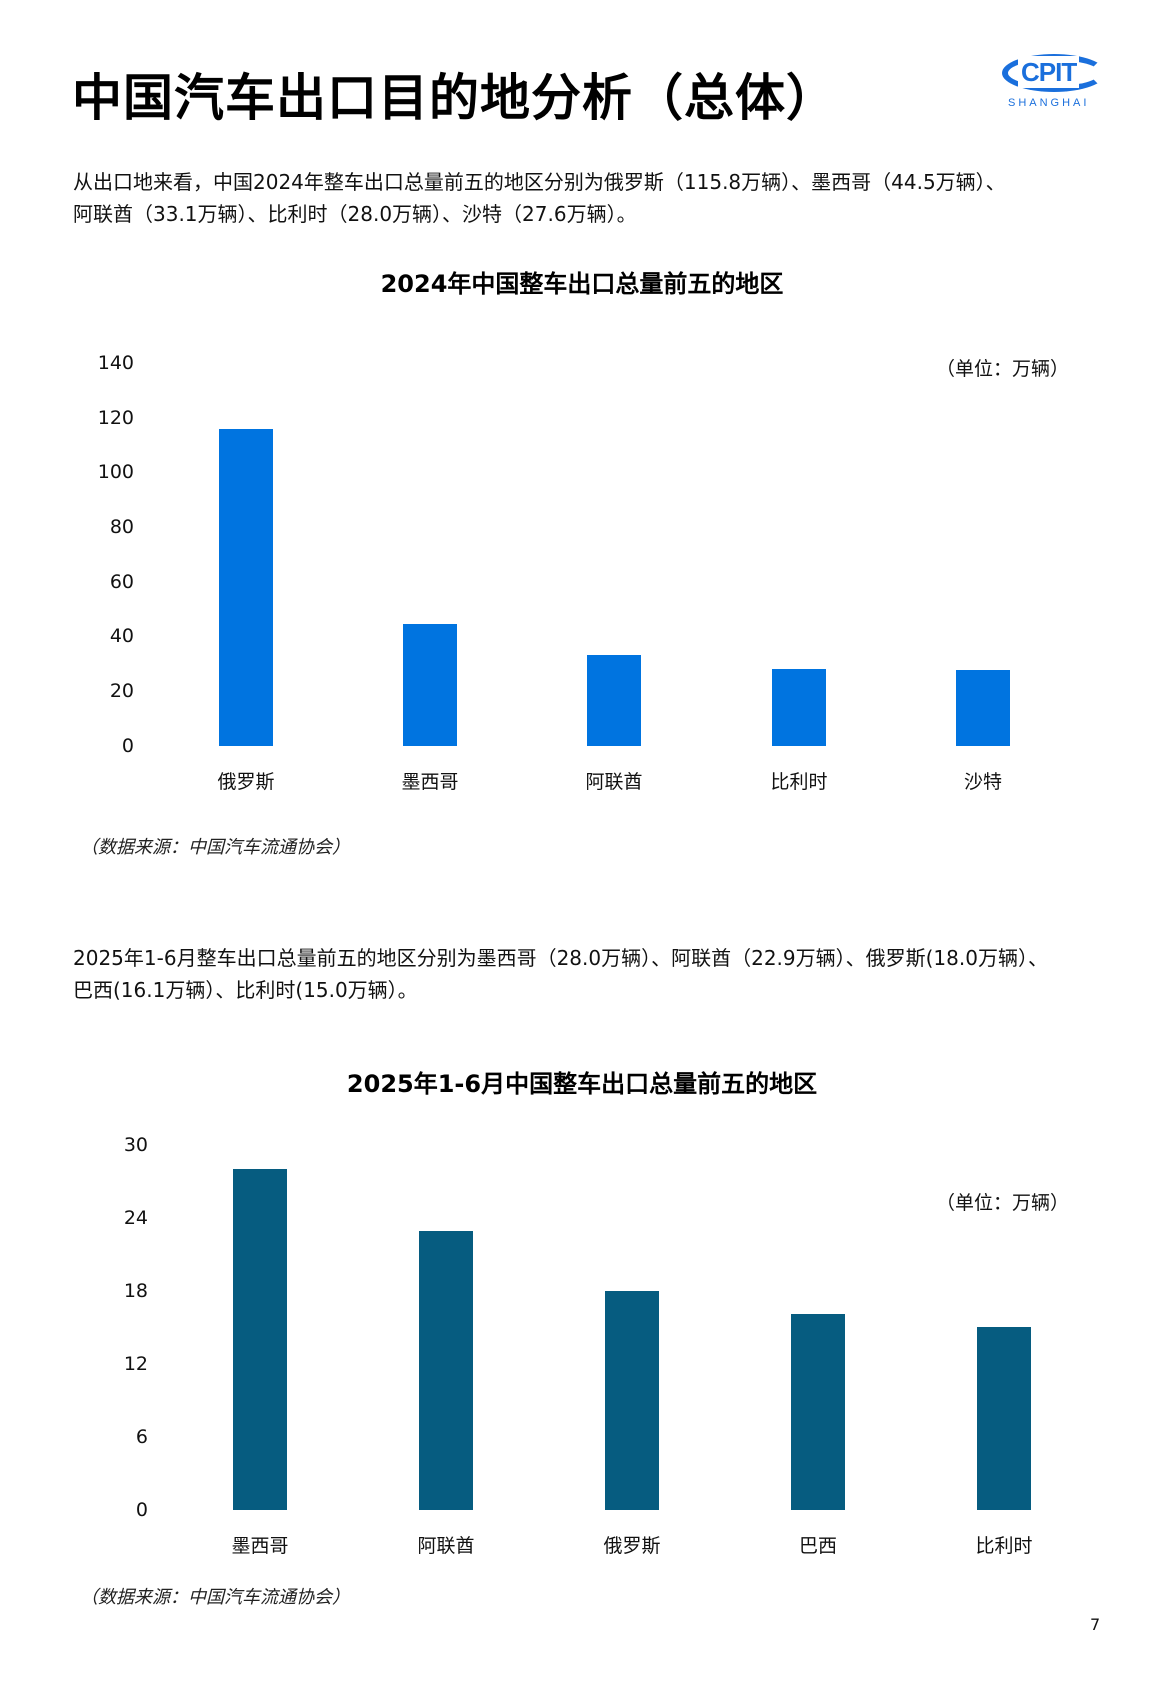 This screenshot has height=1683, width=1164. Describe the element at coordinates (982, 782) in the screenshot. I see `x-label: 沙特` at that location.